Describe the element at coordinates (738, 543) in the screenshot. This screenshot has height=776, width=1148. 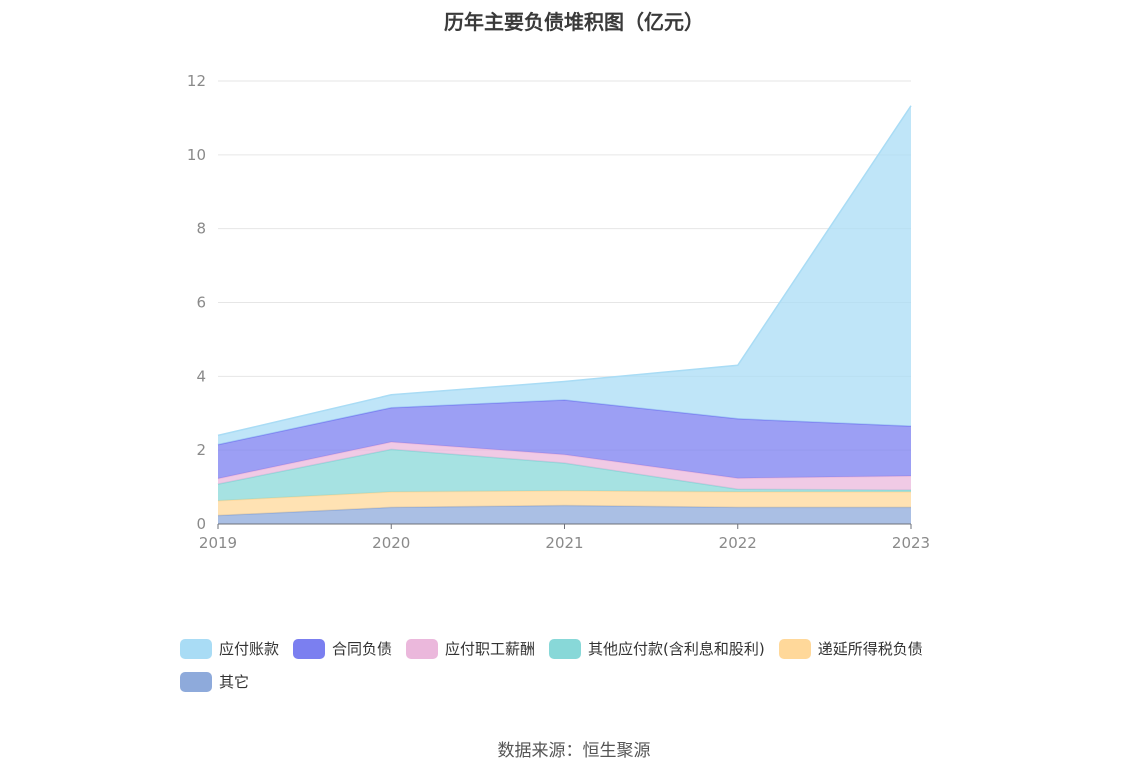
I see `x-tick-label: 2022` at that location.